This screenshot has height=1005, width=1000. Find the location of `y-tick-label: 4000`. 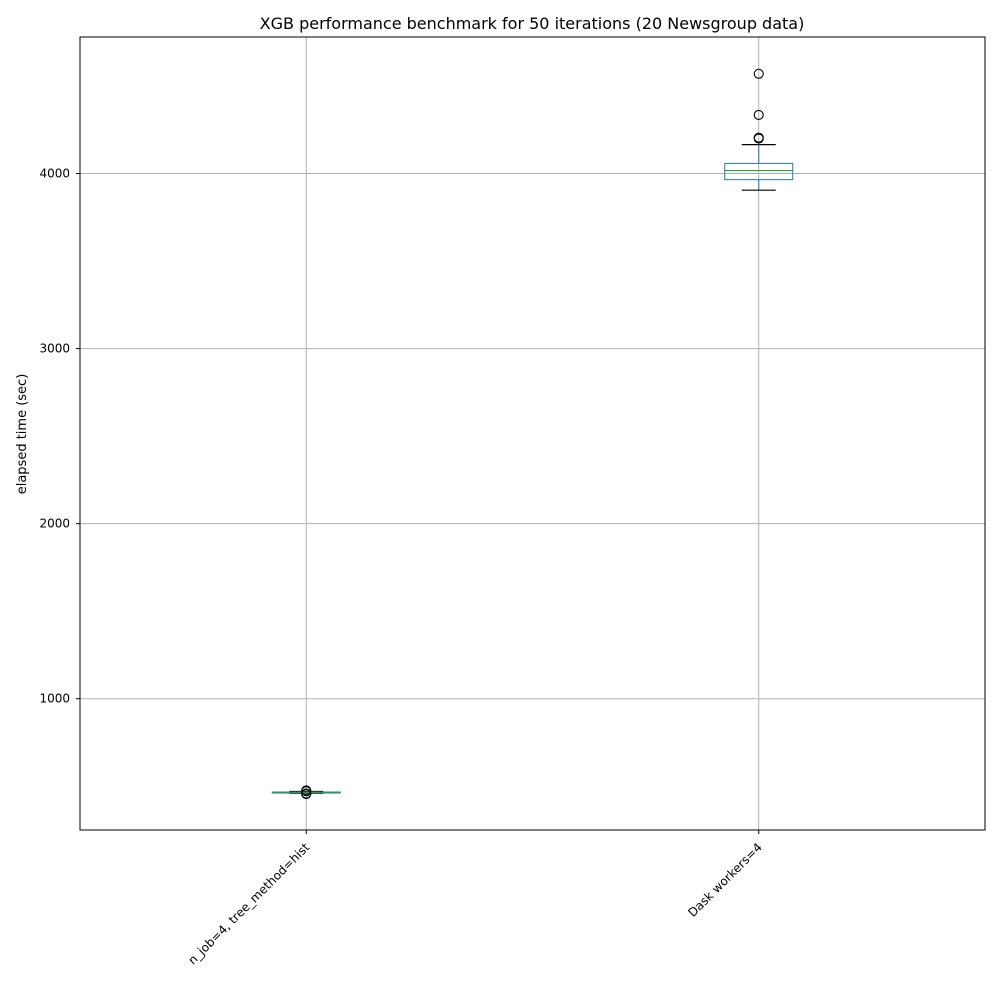

y-tick-label: 4000 is located at coordinates (54, 174).